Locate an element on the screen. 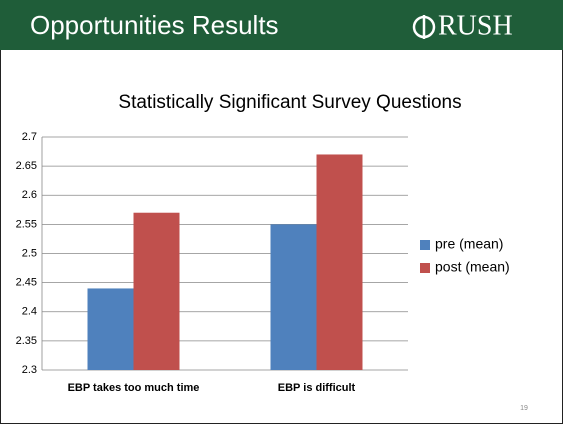 This screenshot has height=424, width=563. header-bar is located at coordinates (281, 25).